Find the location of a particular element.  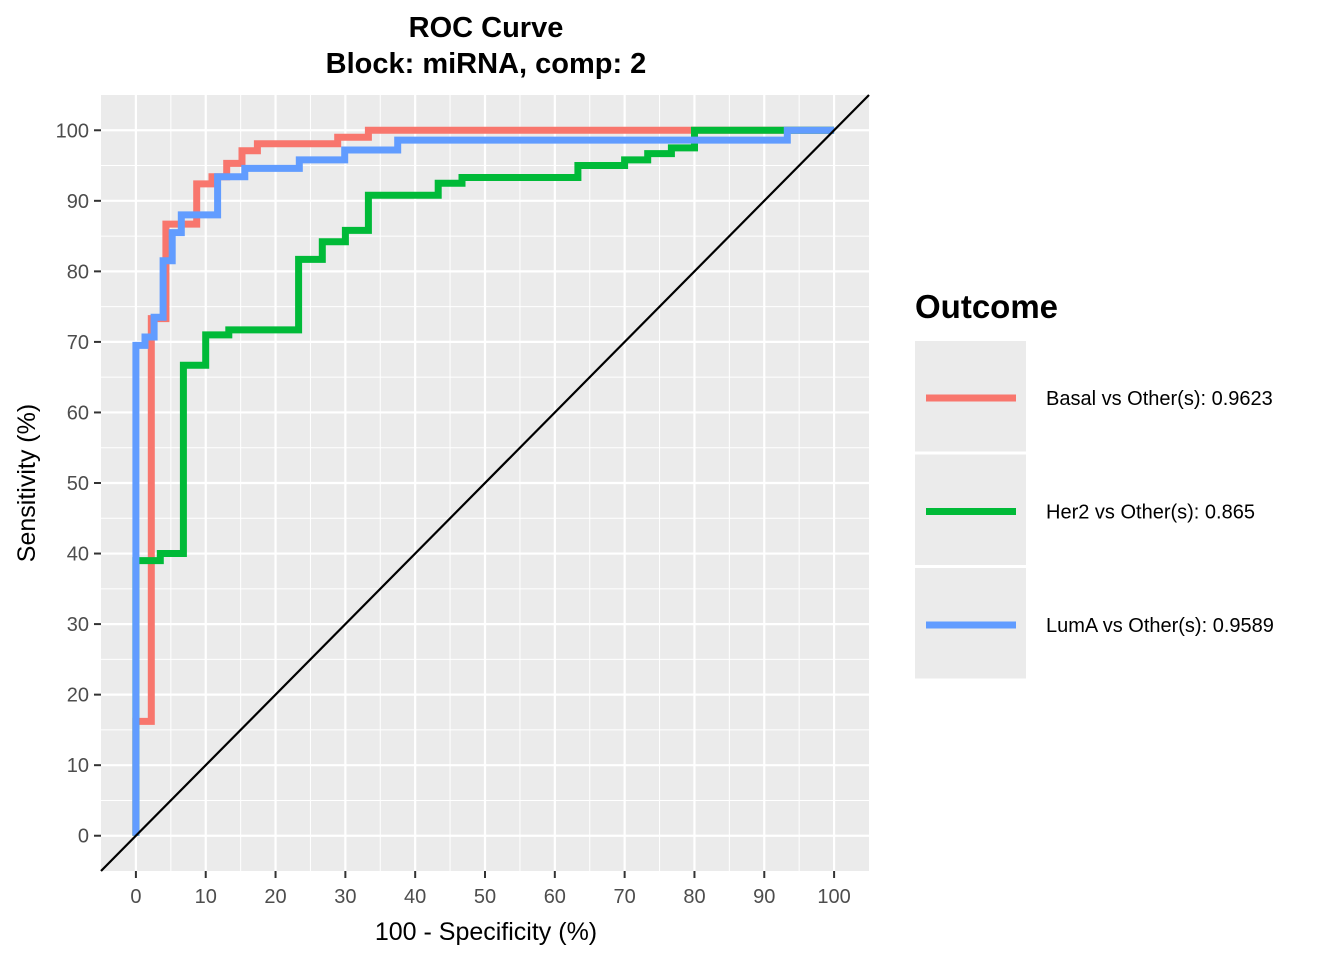

y-tick-label: 20 is located at coordinates (78, 696).